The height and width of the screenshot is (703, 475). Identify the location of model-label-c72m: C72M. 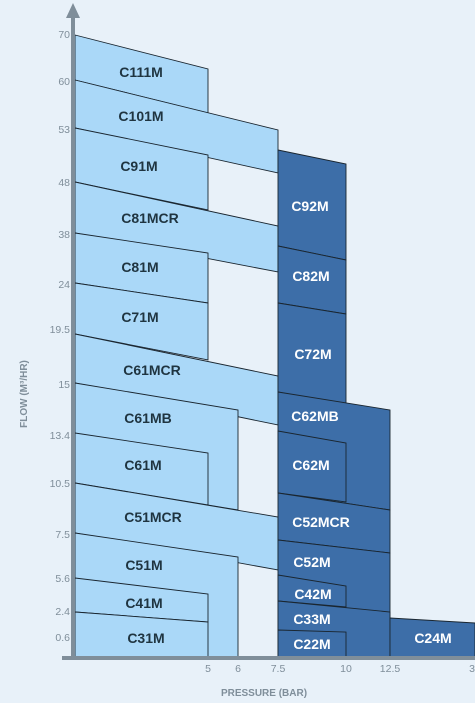
(312, 354).